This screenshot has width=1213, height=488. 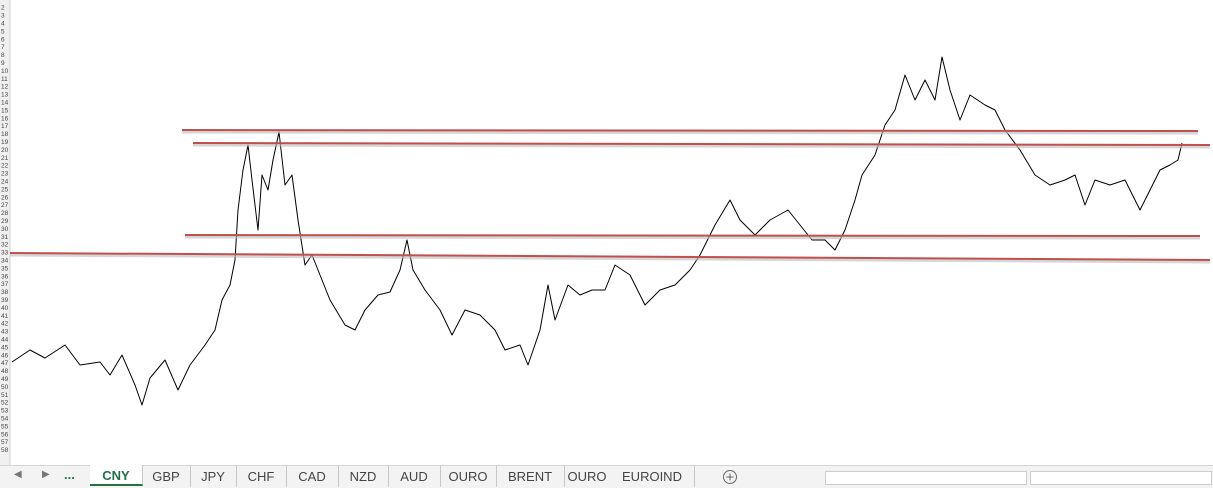 I want to click on row-number: 27, so click(x=5, y=205).